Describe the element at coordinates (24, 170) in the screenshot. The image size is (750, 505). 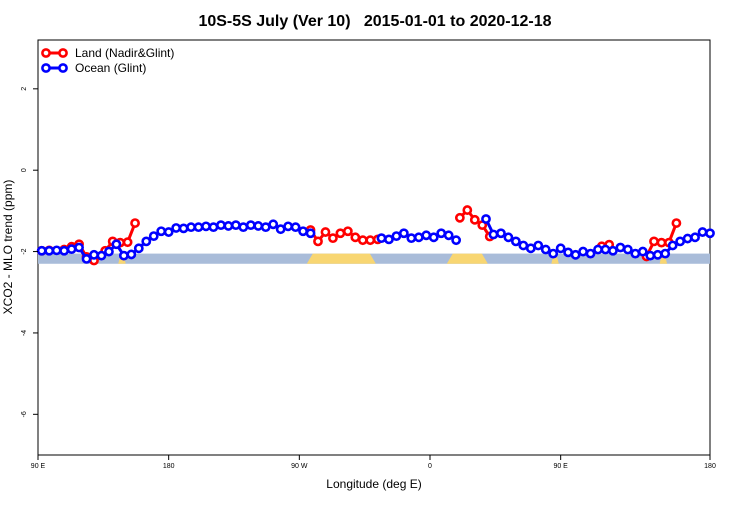
I see `y-tick-label: 0` at that location.